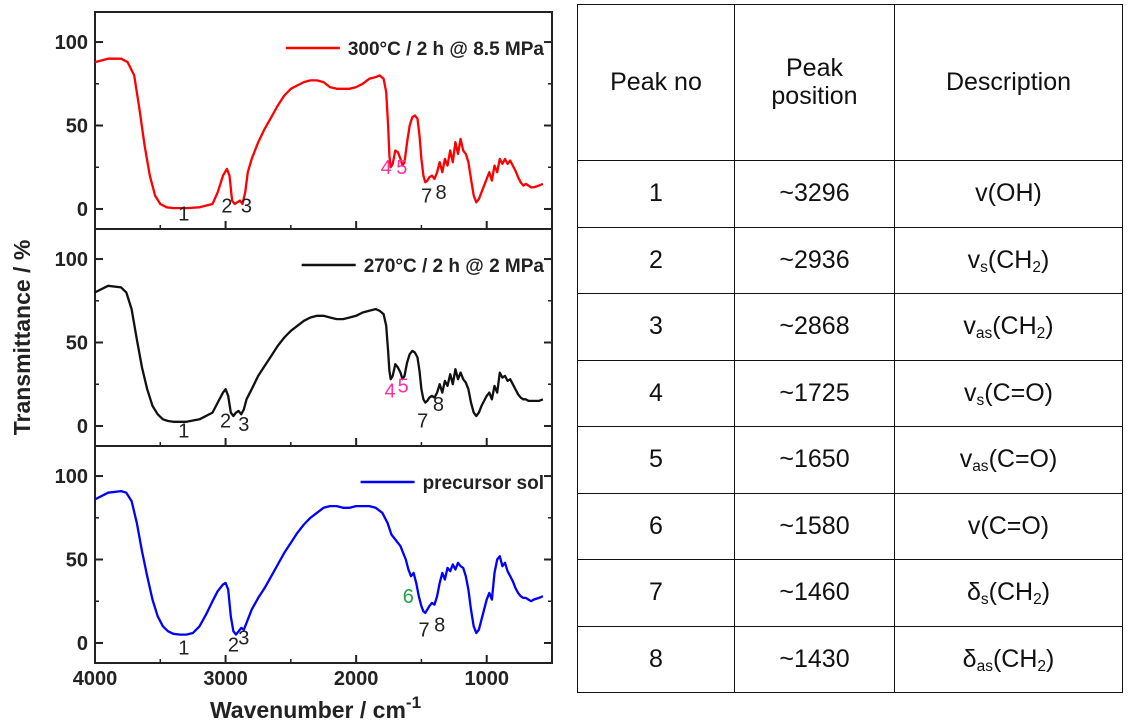  Describe the element at coordinates (22, 338) in the screenshot. I see `y-axis-title: Transmittance / %` at that location.